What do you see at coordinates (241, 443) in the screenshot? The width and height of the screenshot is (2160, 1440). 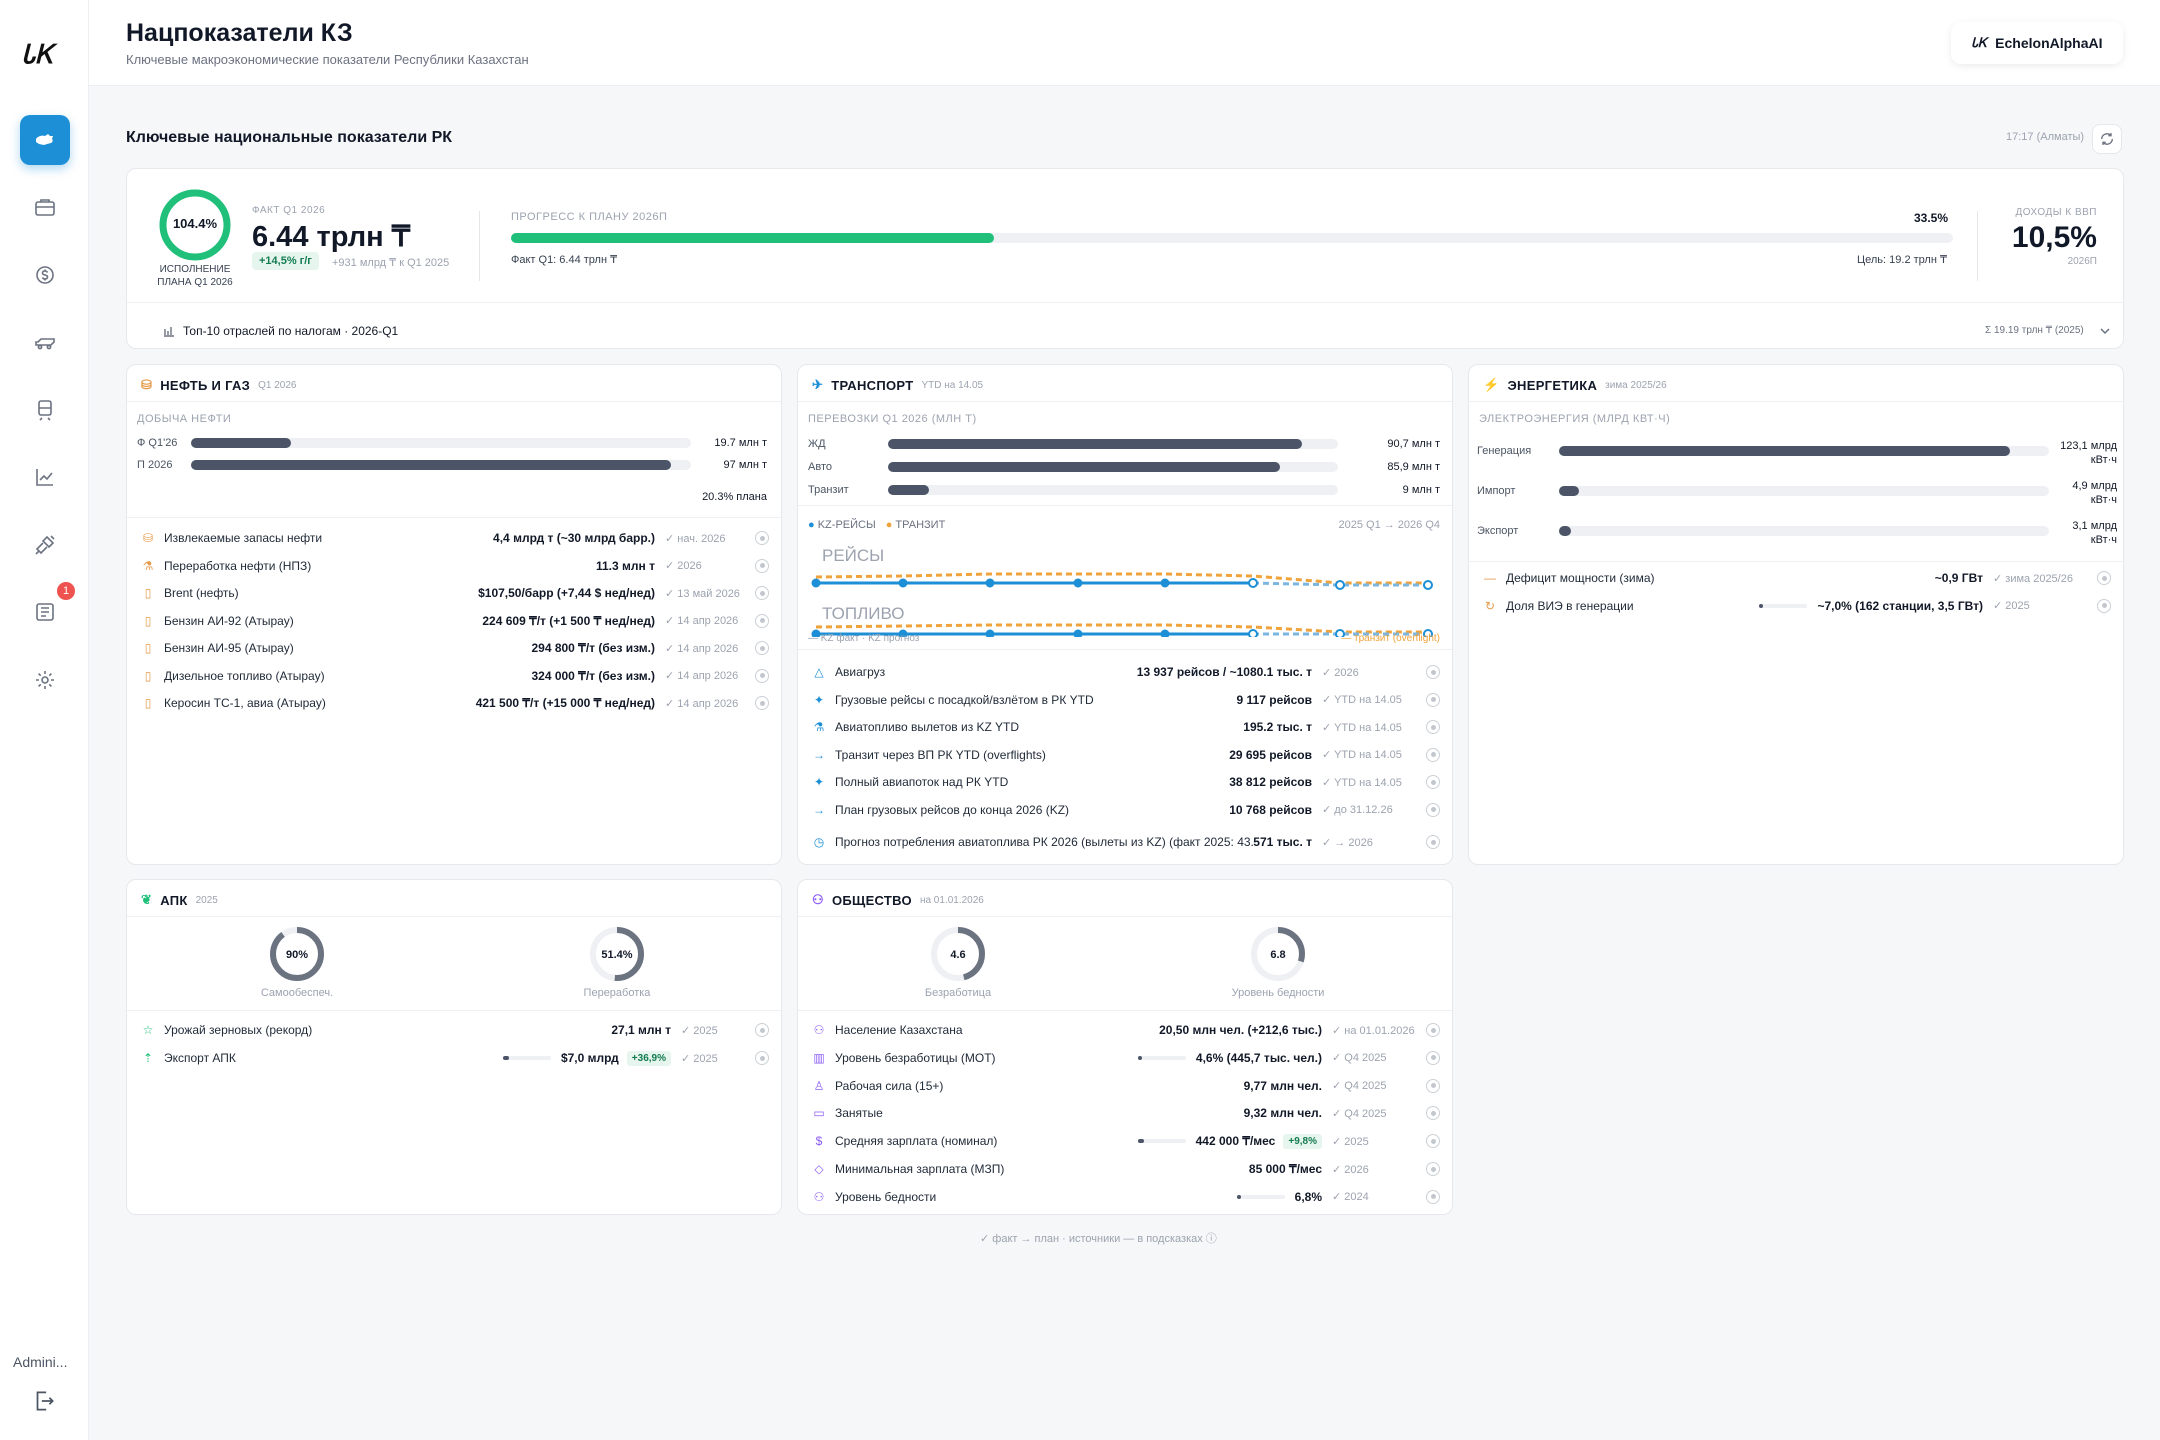 I see `oil-bar-fill` at bounding box center [241, 443].